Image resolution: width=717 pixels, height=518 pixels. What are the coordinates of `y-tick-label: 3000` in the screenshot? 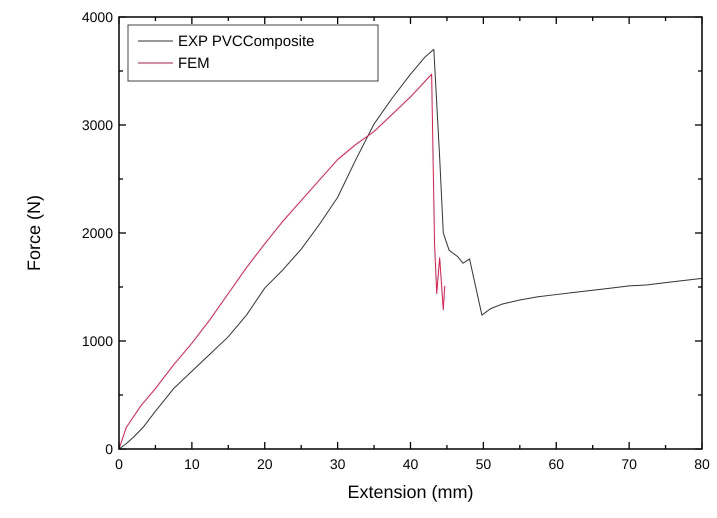 It's located at (98, 125).